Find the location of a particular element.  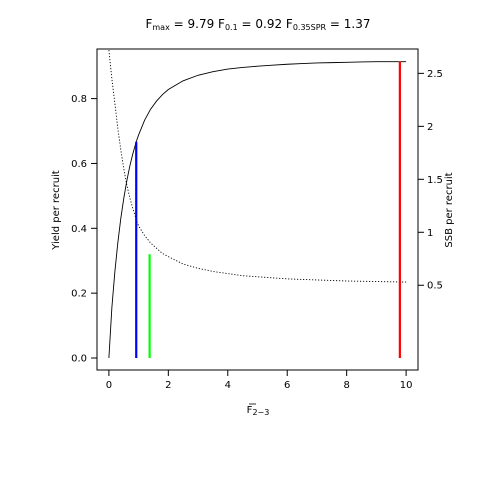

y-right-tick-label: 2 is located at coordinates (430, 127).